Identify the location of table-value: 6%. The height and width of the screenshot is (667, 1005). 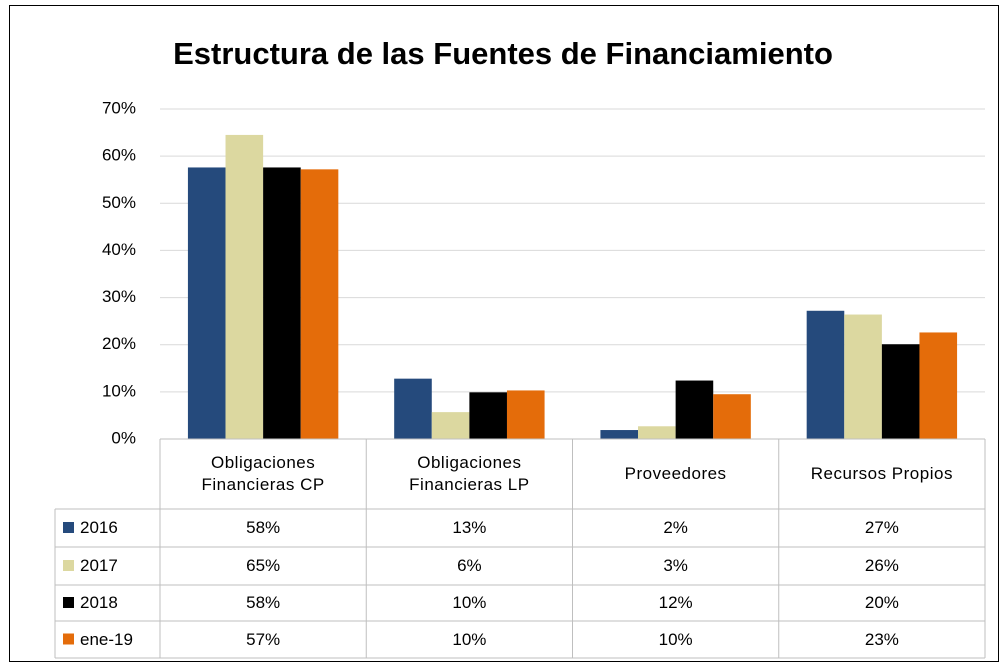
(469, 565).